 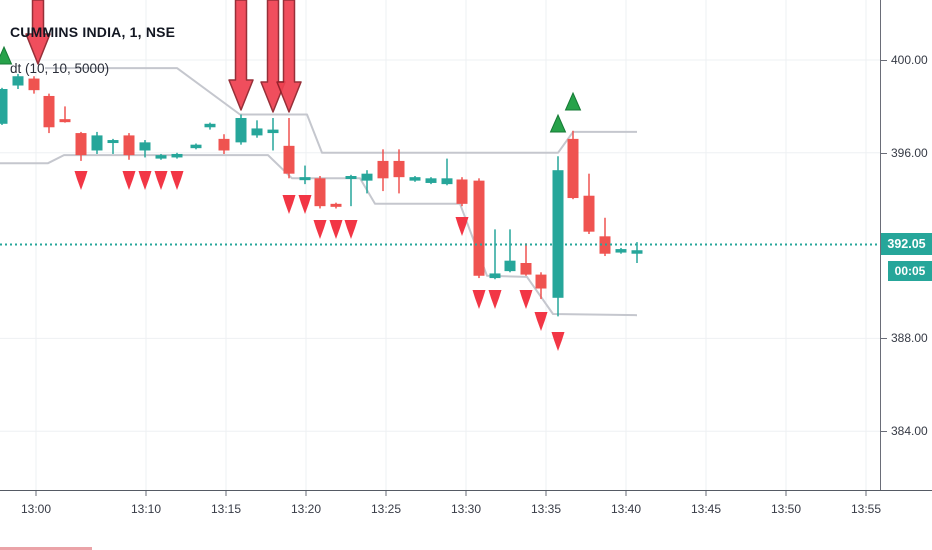 What do you see at coordinates (306, 509) in the screenshot?
I see `time-axis-label: 13:20` at bounding box center [306, 509].